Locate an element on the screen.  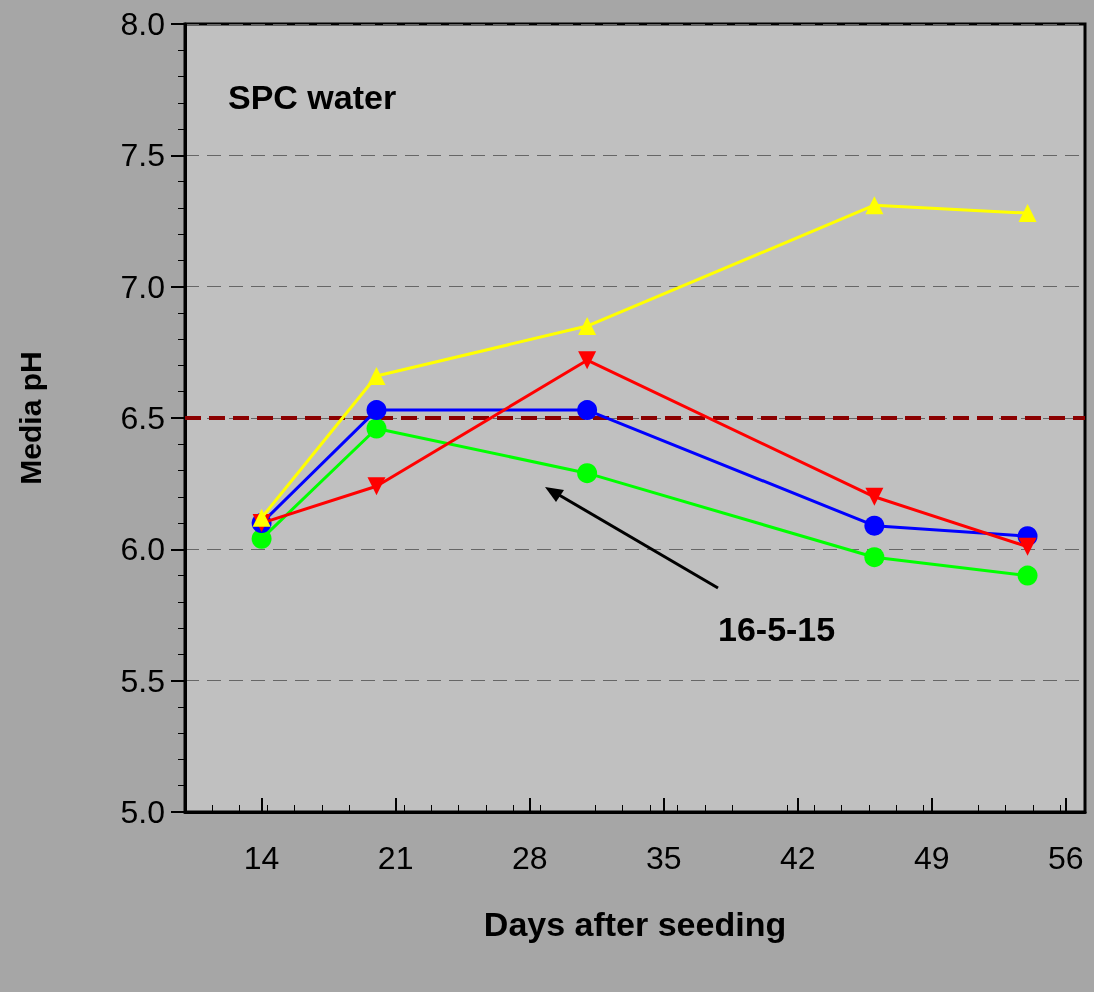
y-axis-title: Media pH is located at coordinates (30, 418).